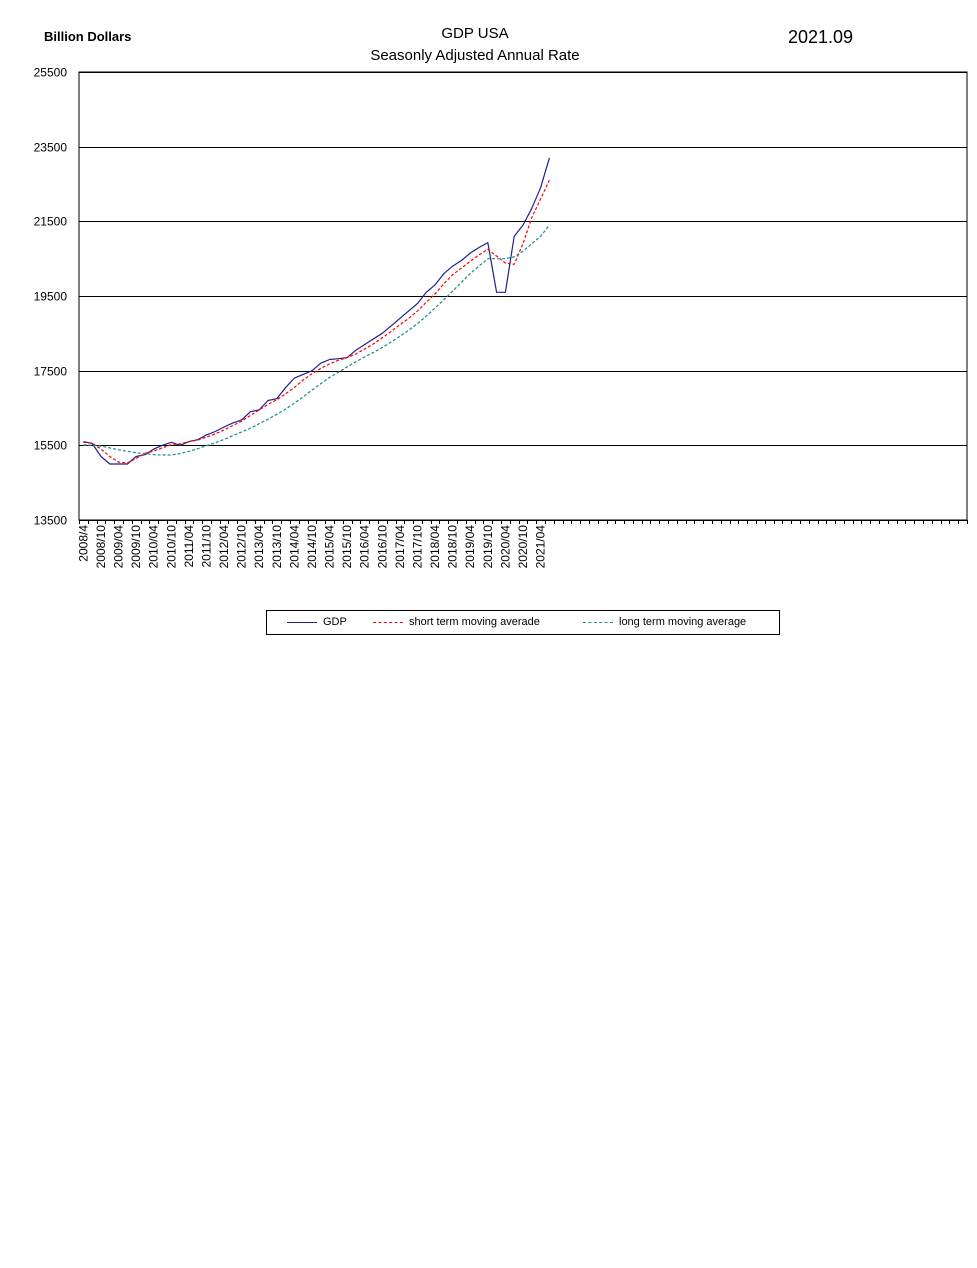 The image size is (977, 1268). Describe the element at coordinates (277, 547) in the screenshot. I see `x-tick-label: 2013/10` at that location.